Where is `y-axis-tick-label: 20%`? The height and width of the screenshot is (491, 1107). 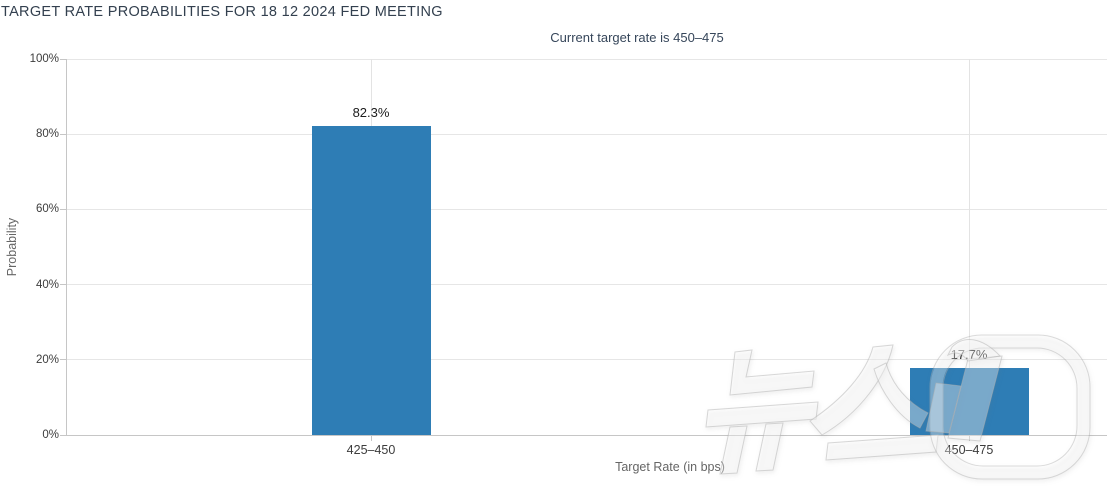
y-axis-tick-label: 20% is located at coordinates (47, 359).